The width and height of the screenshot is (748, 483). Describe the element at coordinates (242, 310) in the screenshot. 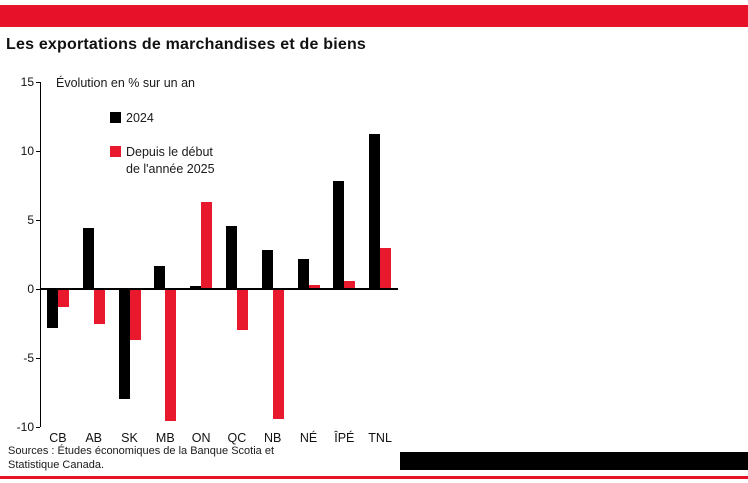

I see `bar-2025-QC` at that location.